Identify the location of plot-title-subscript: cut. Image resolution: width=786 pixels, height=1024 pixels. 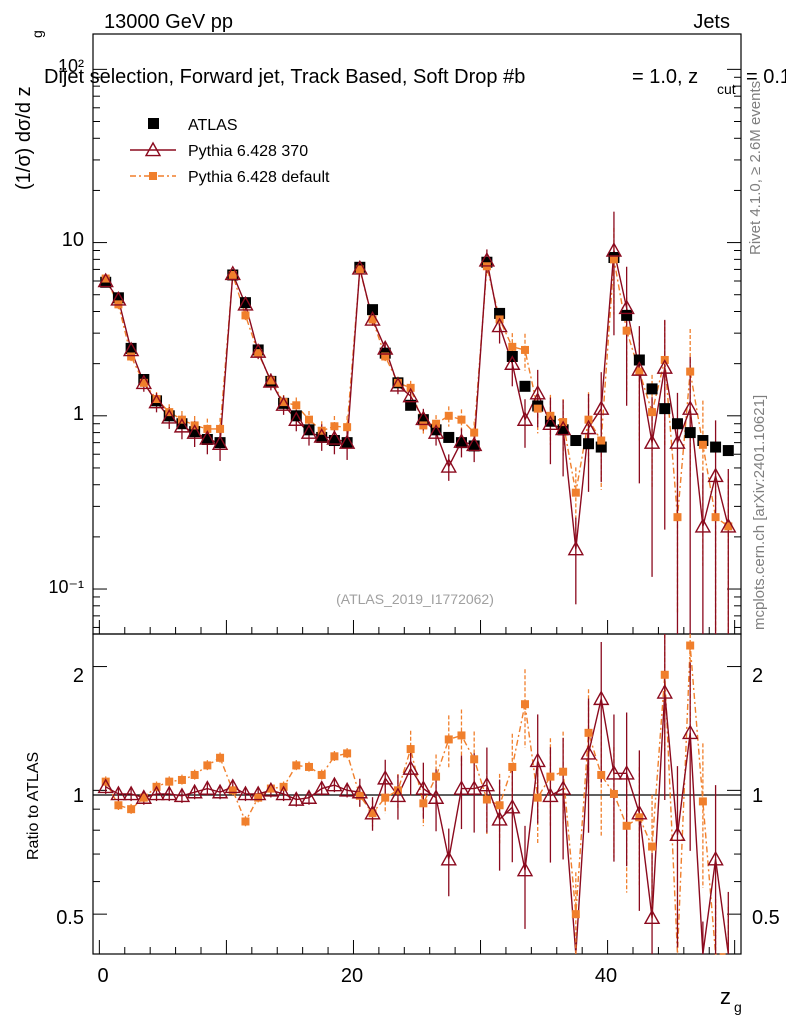
(726, 89).